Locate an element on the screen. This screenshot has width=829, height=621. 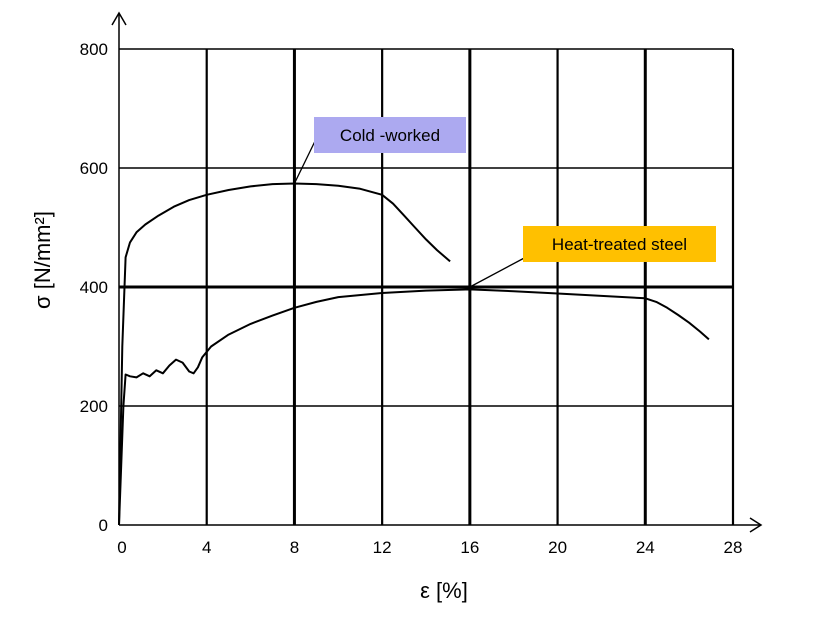
x-tick-label-16: 16 is located at coordinates (469, 547).